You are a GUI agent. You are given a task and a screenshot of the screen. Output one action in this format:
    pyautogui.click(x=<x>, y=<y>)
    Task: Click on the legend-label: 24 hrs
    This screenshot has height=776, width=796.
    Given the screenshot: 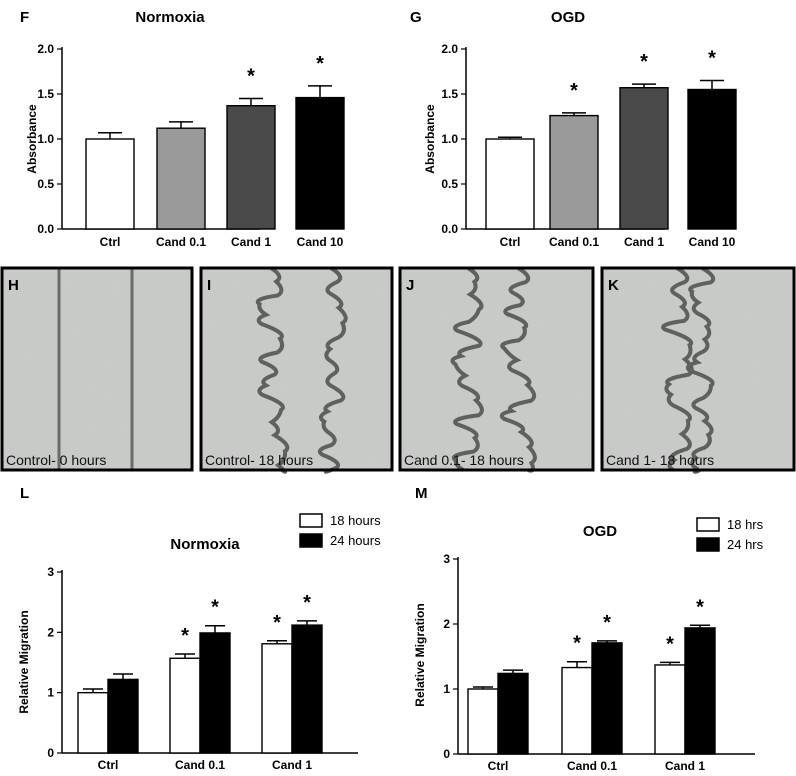 What is the action you would take?
    pyautogui.click(x=745, y=544)
    